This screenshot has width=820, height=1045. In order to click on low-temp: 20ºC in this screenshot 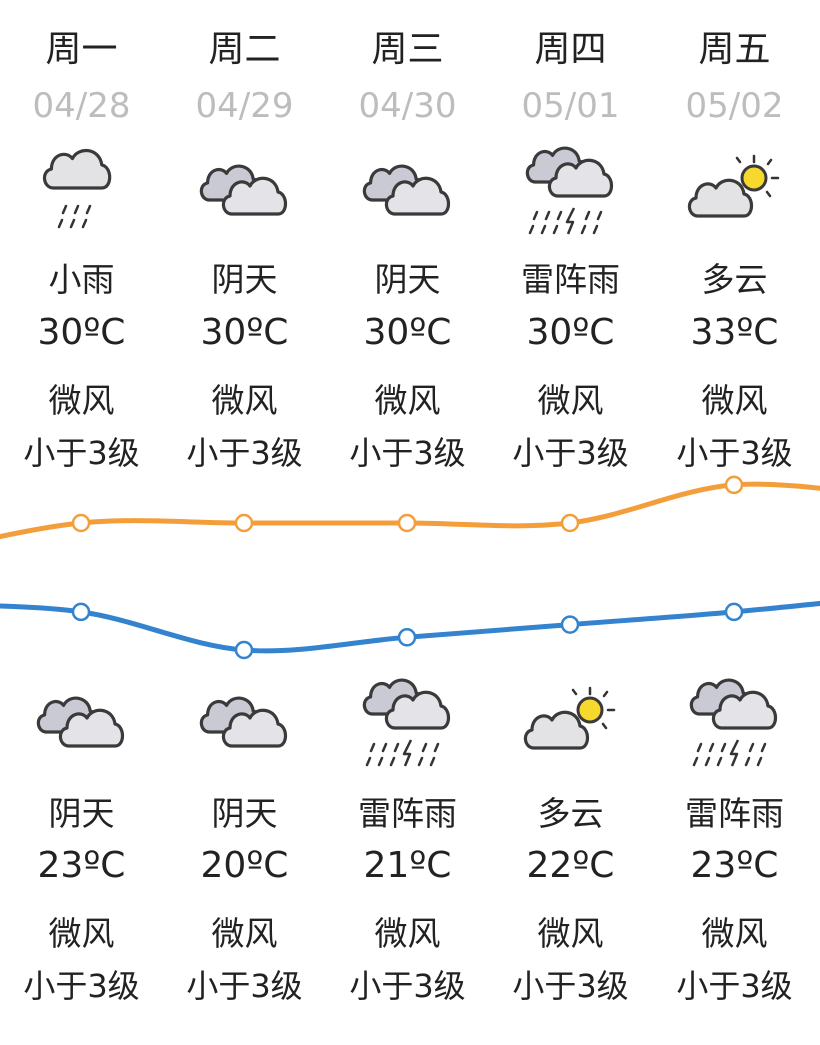, I will do `click(244, 865)`.